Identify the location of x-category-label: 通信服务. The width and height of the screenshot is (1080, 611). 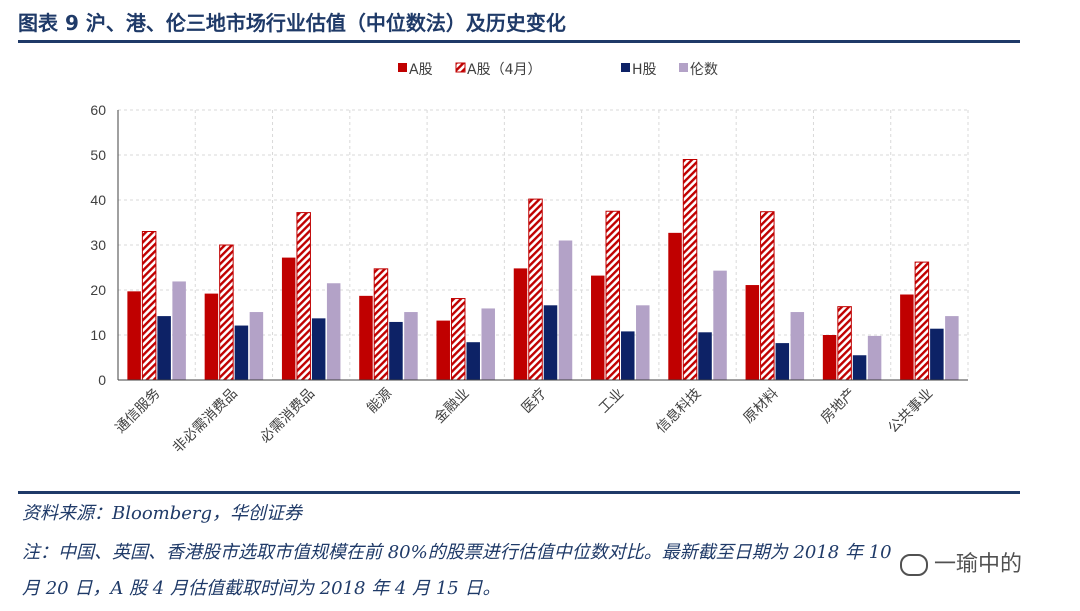
(138, 411).